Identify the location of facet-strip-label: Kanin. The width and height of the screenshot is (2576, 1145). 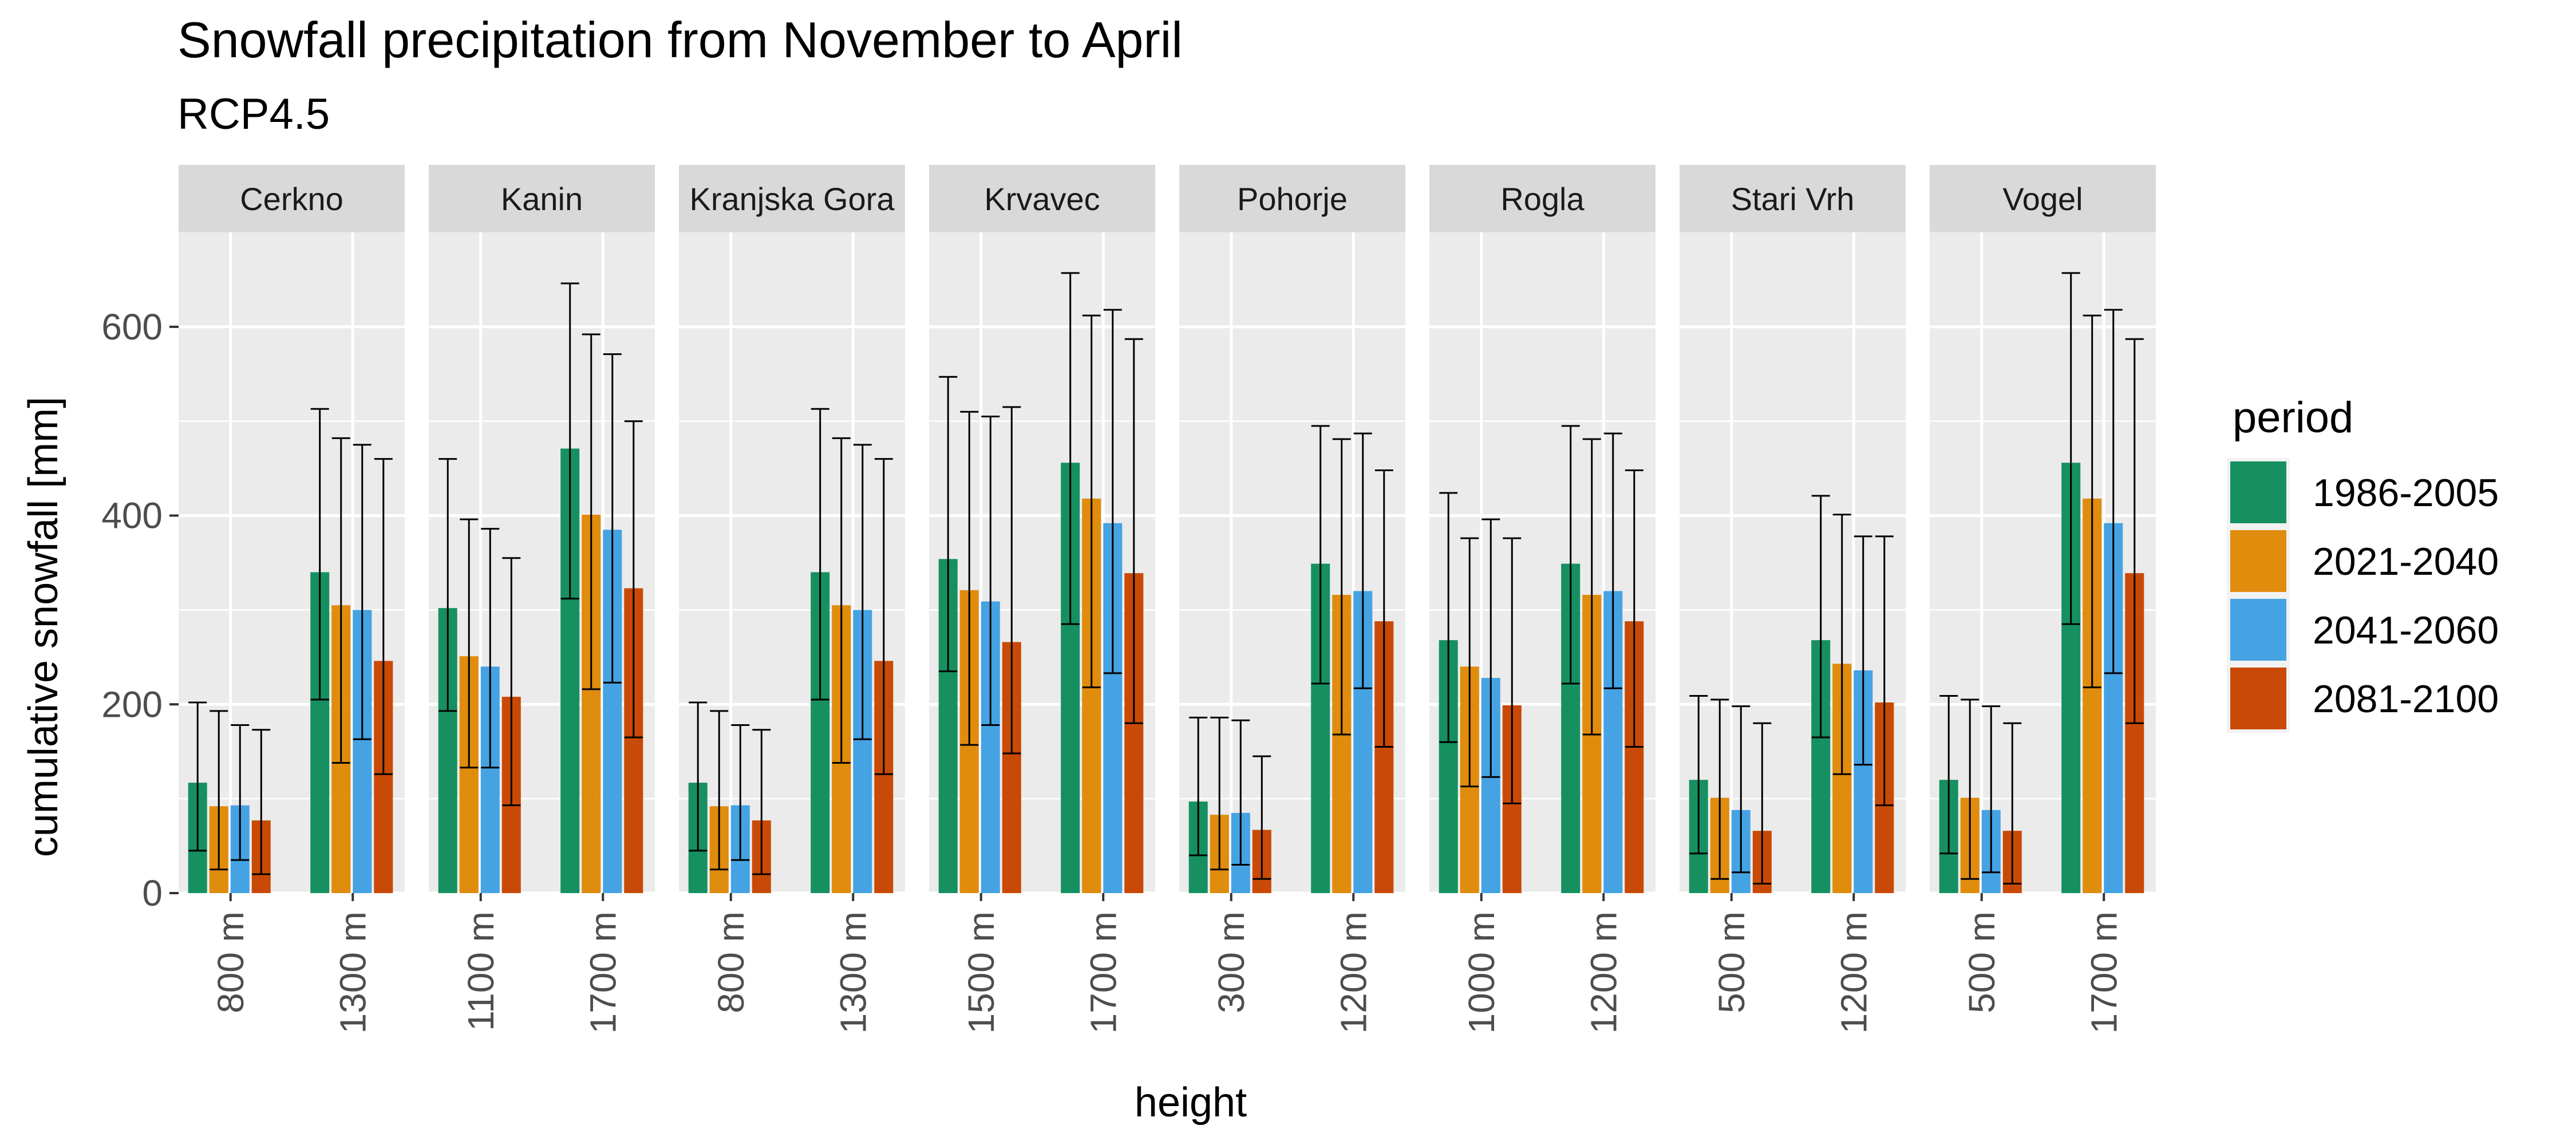
(542, 199).